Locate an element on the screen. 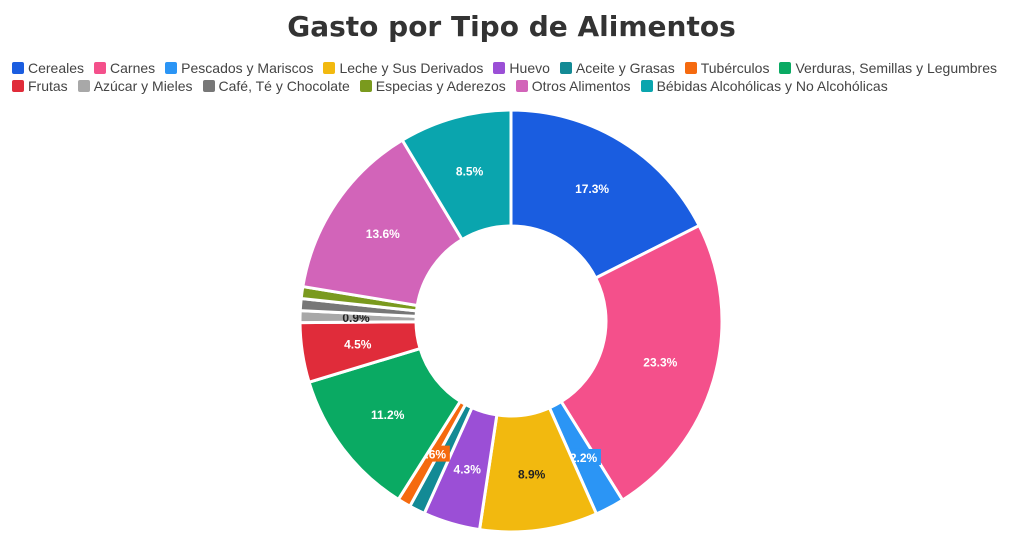 This screenshot has height=548, width=1023. data-label: 11.2% is located at coordinates (388, 415).